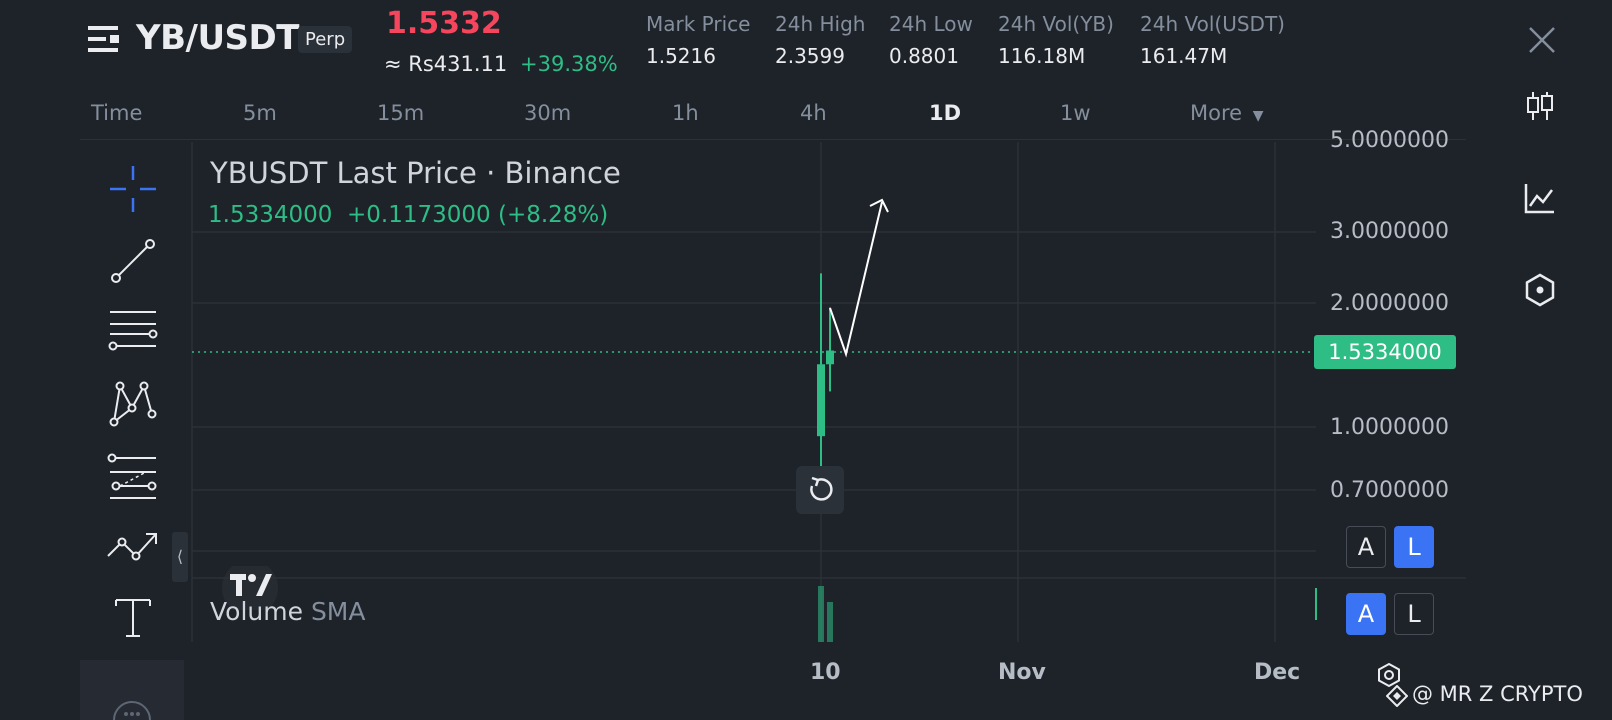  I want to click on tab-1w: 1w, so click(1075, 113).